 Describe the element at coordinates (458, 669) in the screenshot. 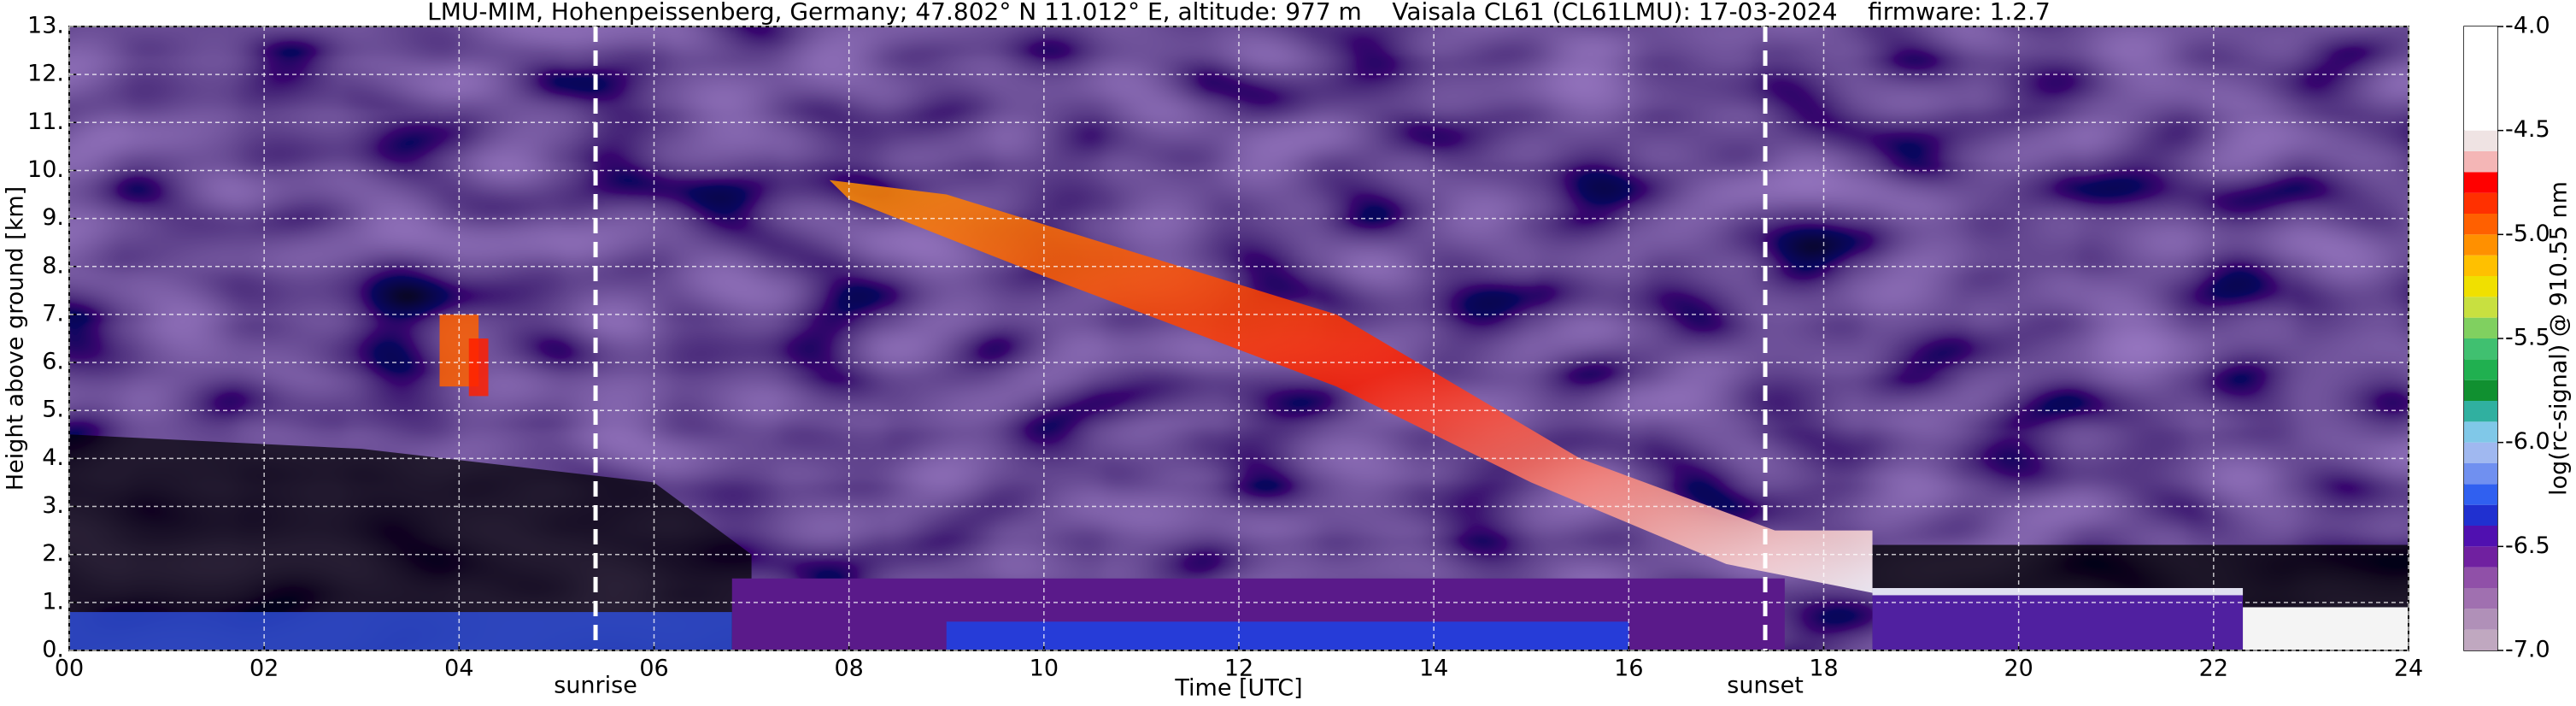

I see `x-tick-label: 04` at that location.